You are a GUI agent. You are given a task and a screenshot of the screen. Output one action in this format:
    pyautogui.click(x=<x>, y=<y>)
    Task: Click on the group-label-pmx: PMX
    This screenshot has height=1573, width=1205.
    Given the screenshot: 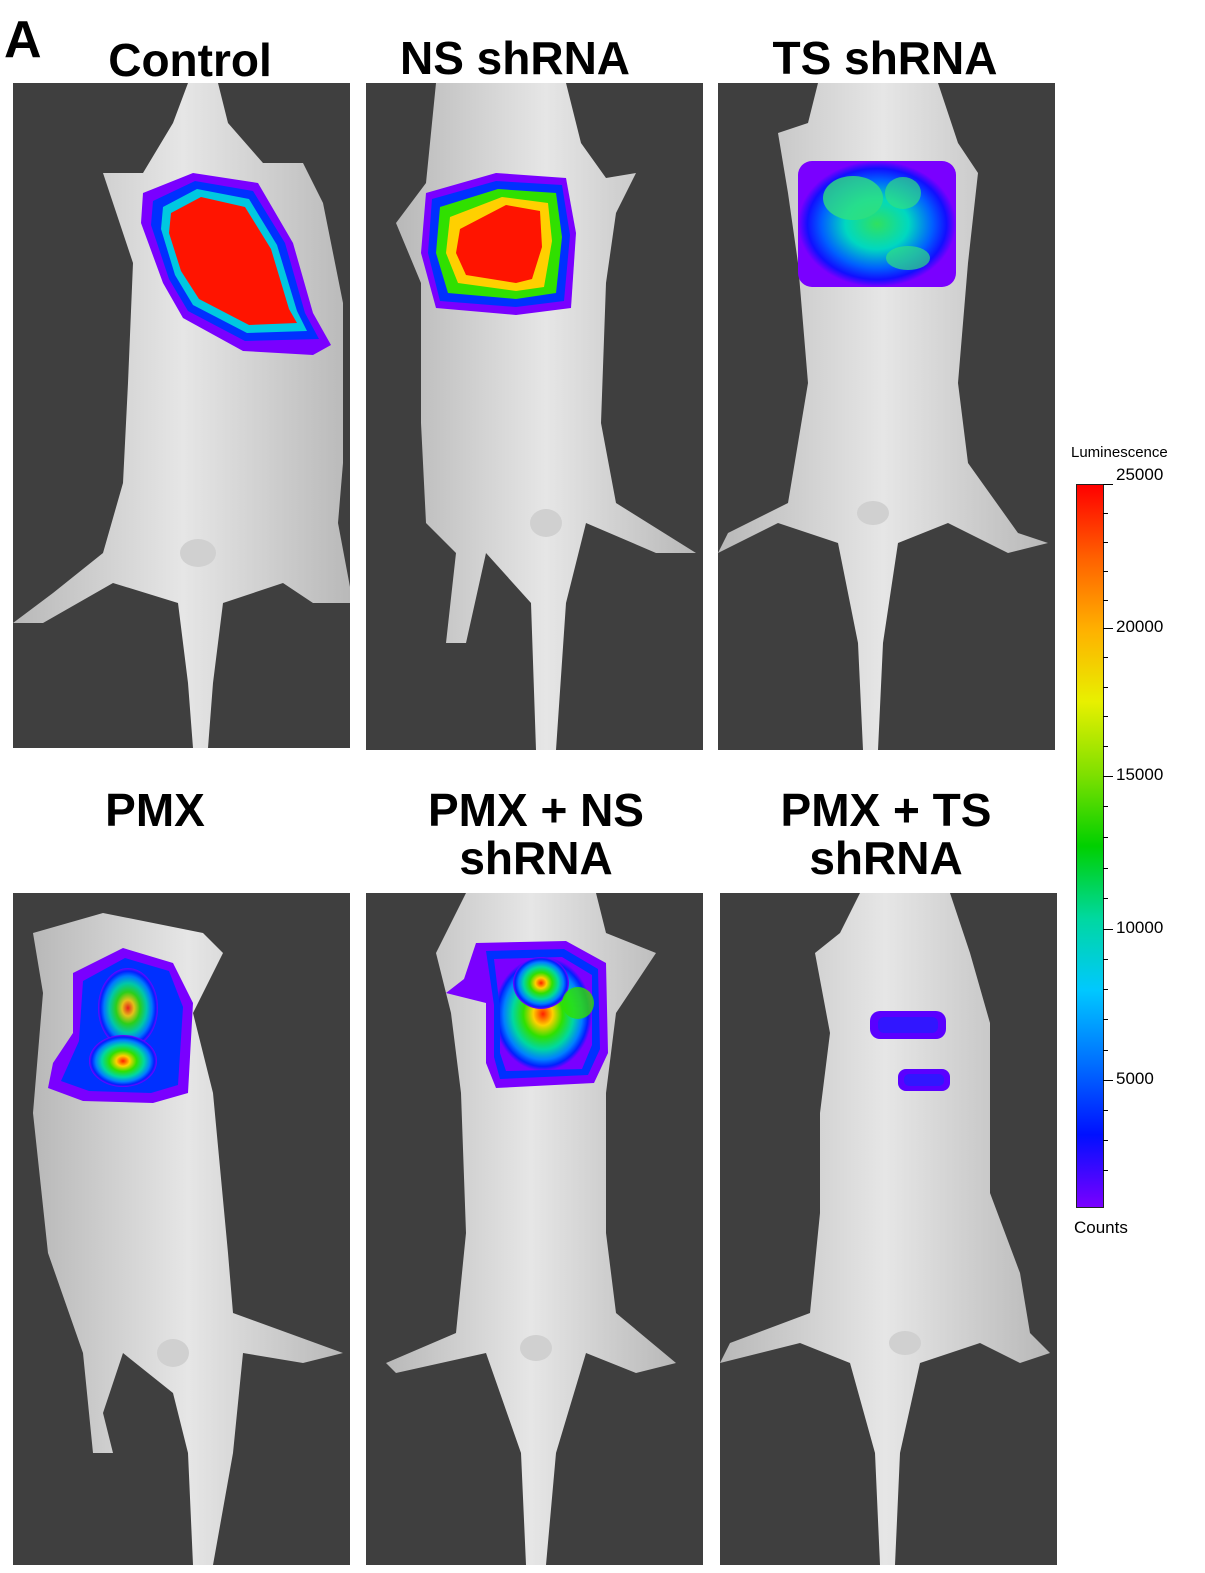 What is the action you would take?
    pyautogui.click(x=155, y=810)
    